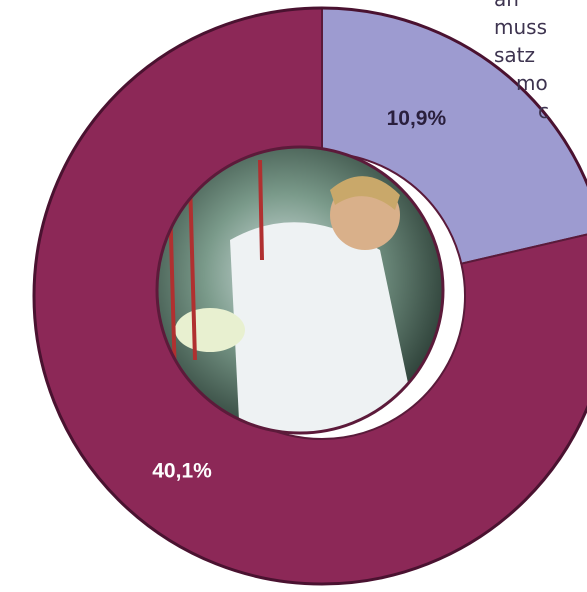 This screenshot has width=587, height=592. I want to click on side-text-line: mo, so click(532, 83).